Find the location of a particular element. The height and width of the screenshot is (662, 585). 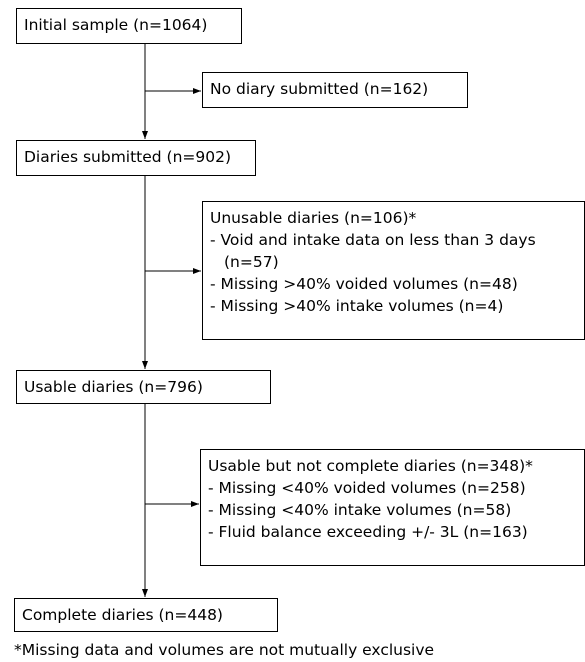

node-item: - Missing <40% intake volumes (n=58) is located at coordinates (360, 510).